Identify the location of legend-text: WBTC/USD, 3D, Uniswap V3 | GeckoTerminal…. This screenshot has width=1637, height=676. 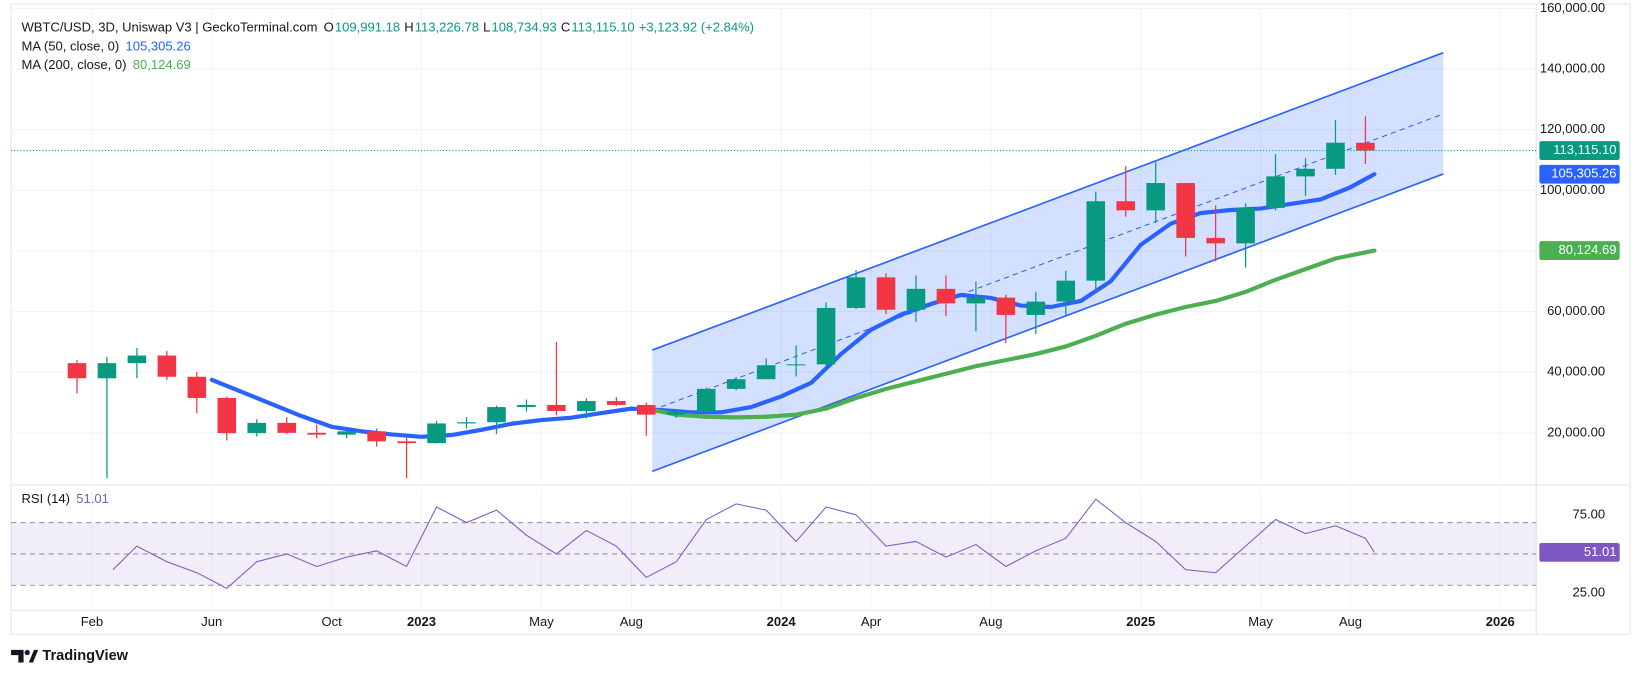
(169, 27).